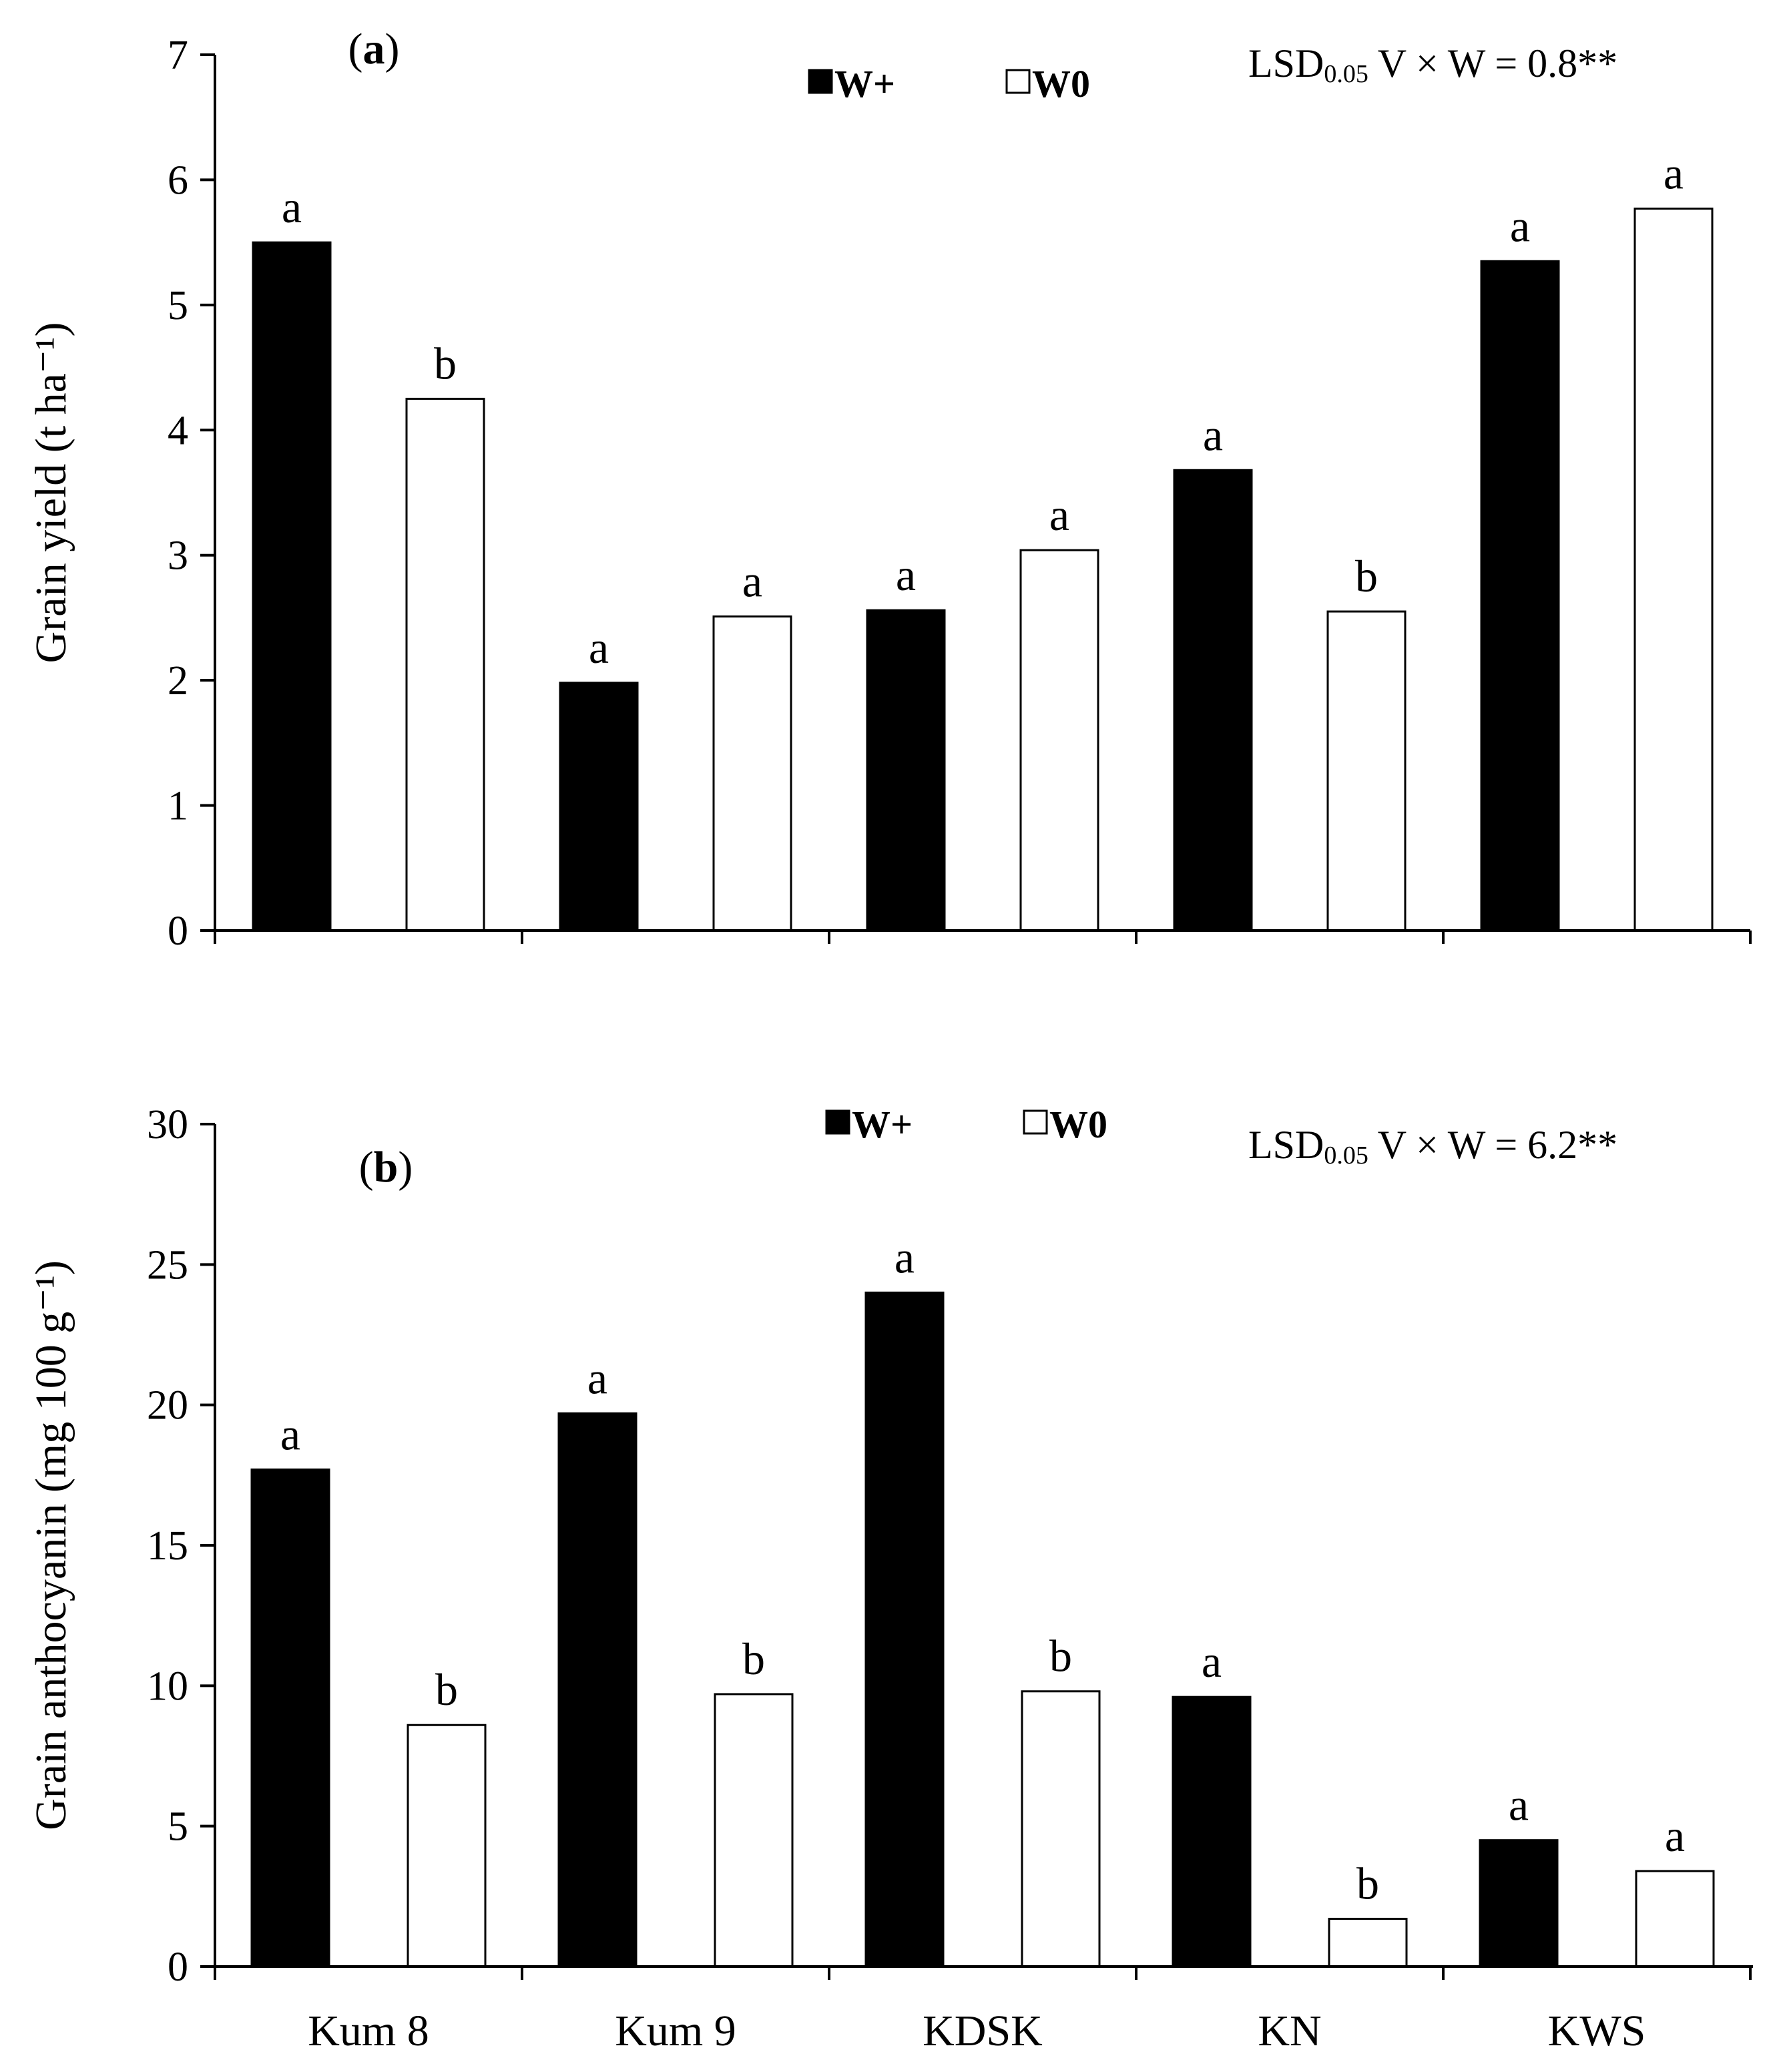  Describe the element at coordinates (51, 493) in the screenshot. I see `y-axis-title: Grain yield (t ha⁻¹)` at that location.